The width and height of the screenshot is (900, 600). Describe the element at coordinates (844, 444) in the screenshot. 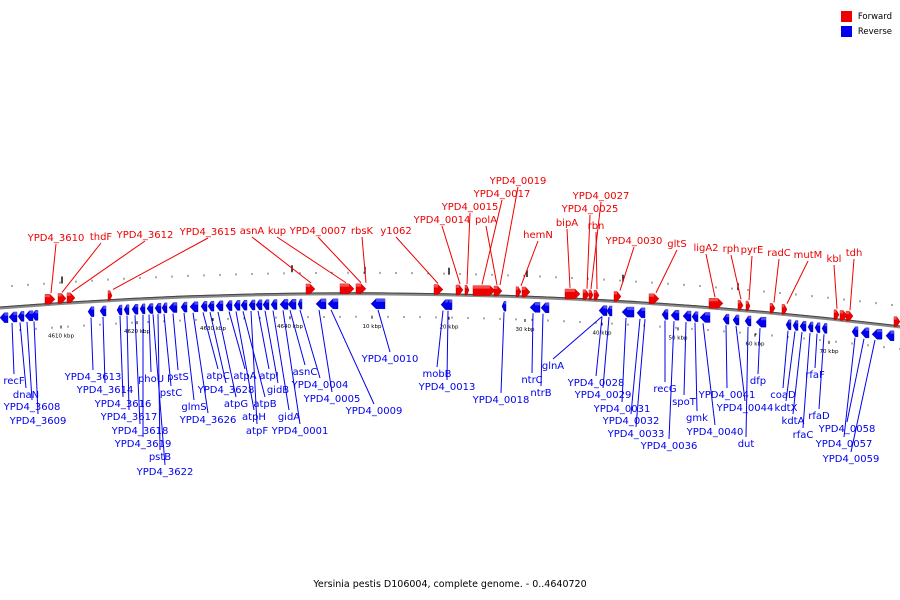

I see `reverse-gene-label-ypd4-0057: YPD4_0057` at that location.